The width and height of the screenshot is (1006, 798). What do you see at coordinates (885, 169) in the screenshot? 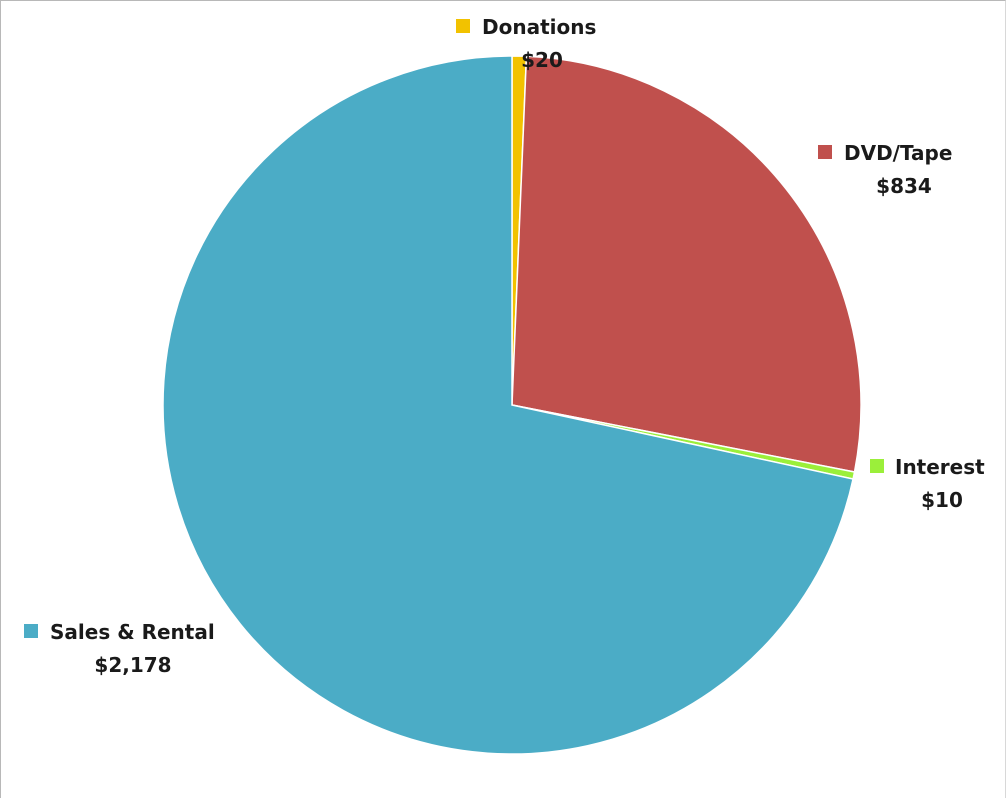
I see `label-dvd-tape: DVD/Tape $834` at bounding box center [885, 169].